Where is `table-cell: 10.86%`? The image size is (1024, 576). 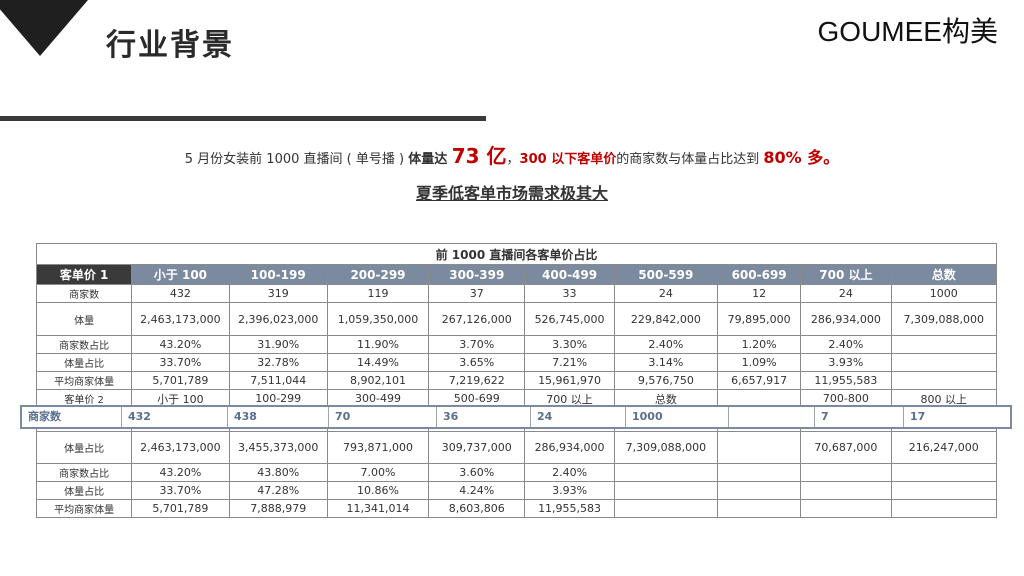 table-cell: 10.86% is located at coordinates (378, 490).